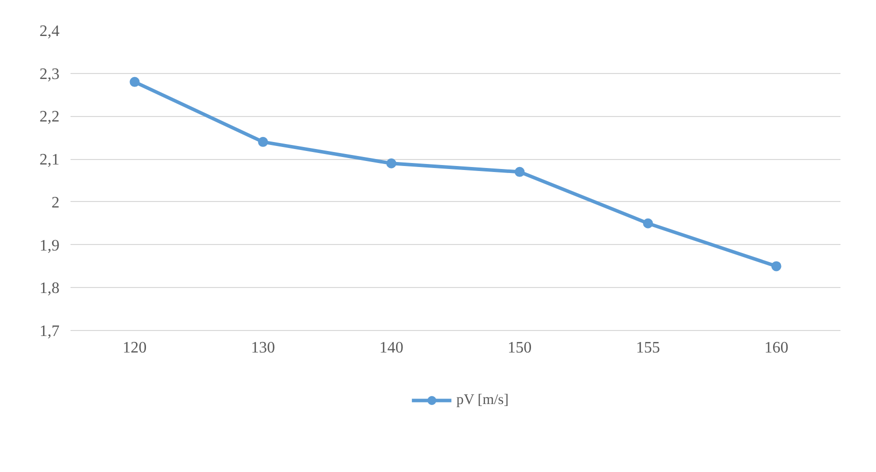 The height and width of the screenshot is (472, 876). What do you see at coordinates (648, 348) in the screenshot?
I see `x-tick-label: 155` at bounding box center [648, 348].